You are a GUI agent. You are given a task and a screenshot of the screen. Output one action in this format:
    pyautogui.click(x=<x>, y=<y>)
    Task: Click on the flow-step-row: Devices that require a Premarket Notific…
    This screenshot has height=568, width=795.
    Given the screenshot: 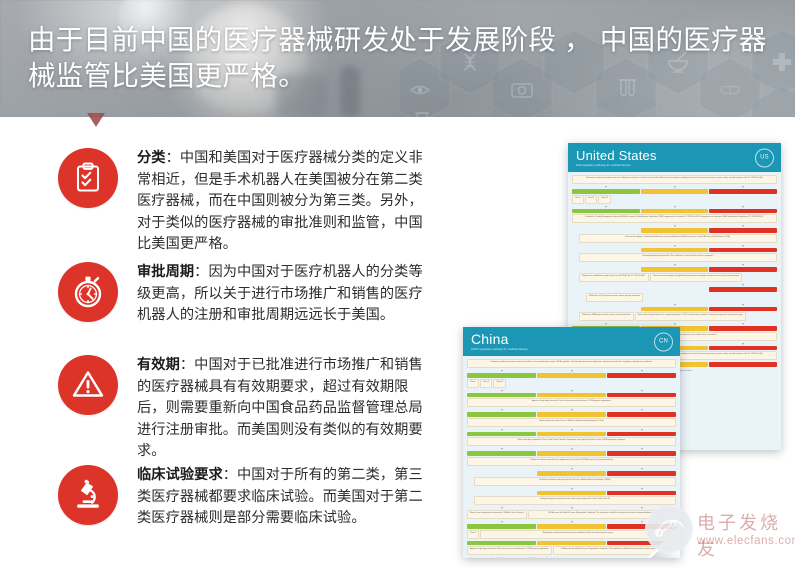 What is the action you would take?
    pyautogui.click(x=674, y=238)
    